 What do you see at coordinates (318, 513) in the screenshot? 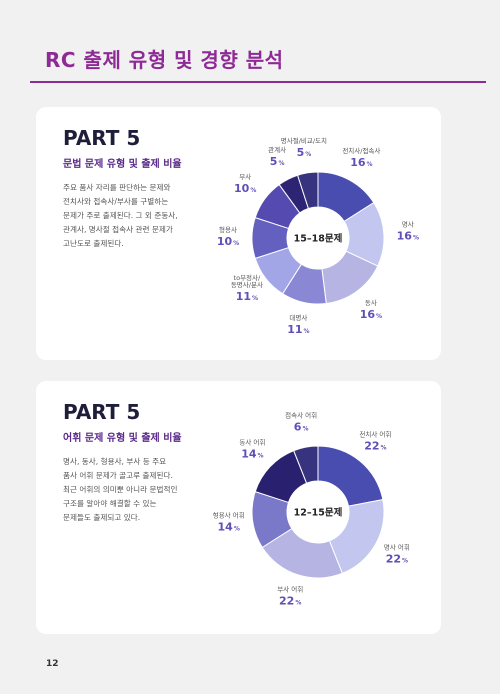
I see `donut-center-label: 12–15문제` at bounding box center [318, 513].